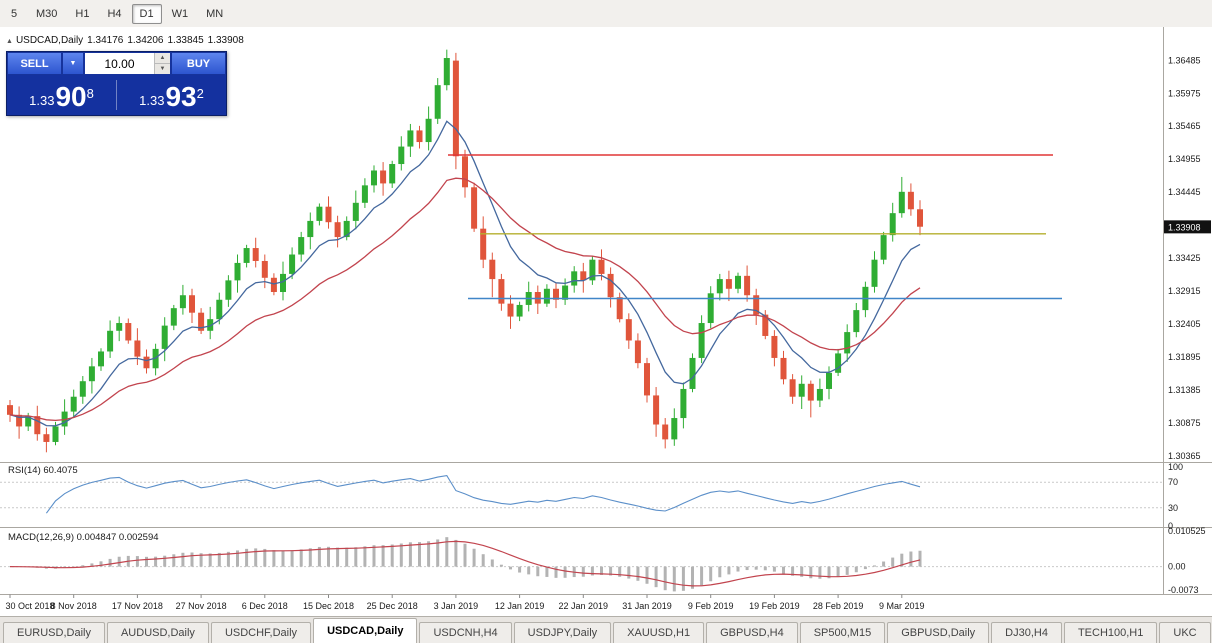  I want to click on trade-panel-prices: 1.33 90 8 1.33 93 2, so click(116, 95).